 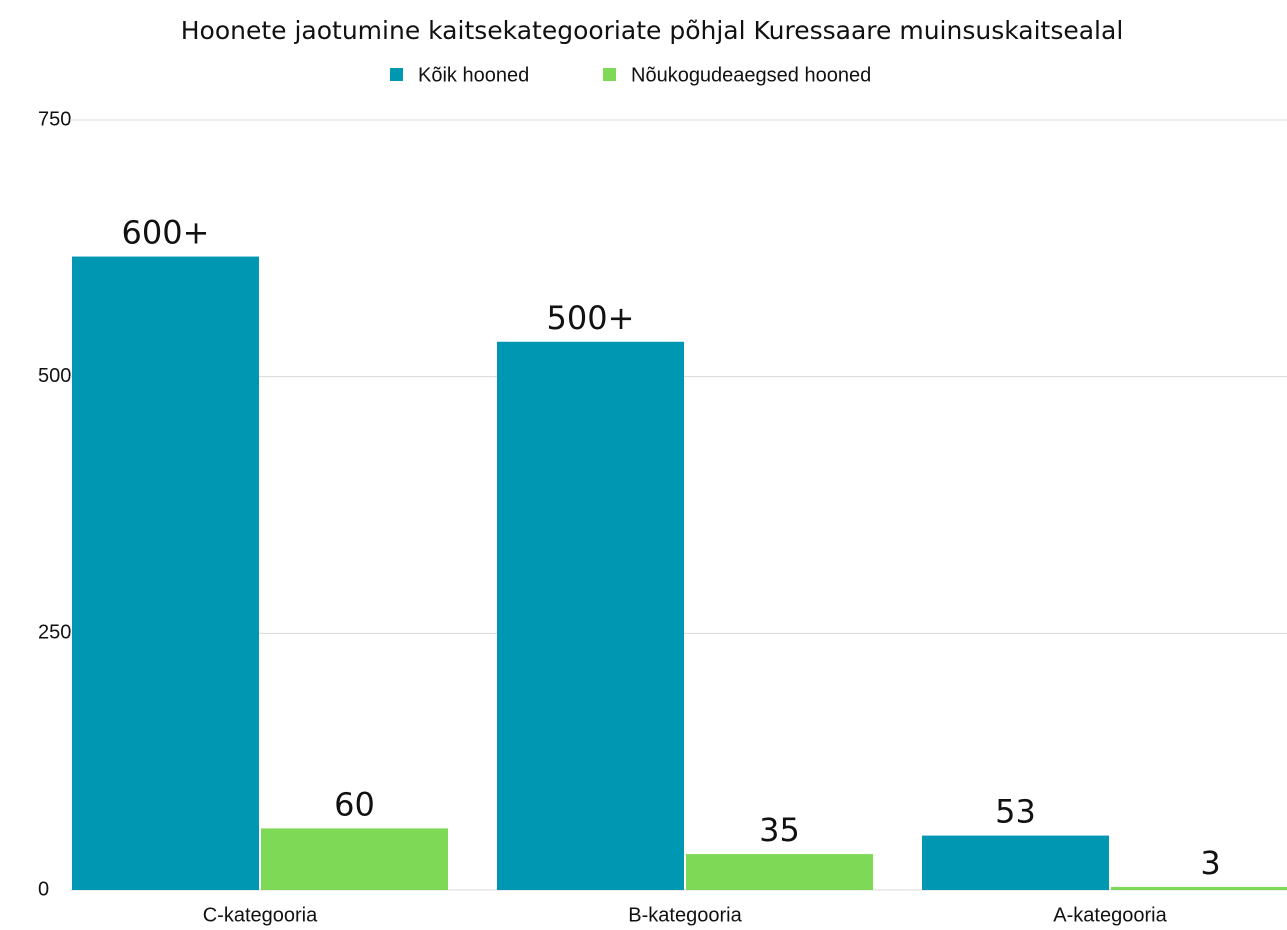 What do you see at coordinates (1210, 863) in the screenshot?
I see `value-label: 3` at bounding box center [1210, 863].